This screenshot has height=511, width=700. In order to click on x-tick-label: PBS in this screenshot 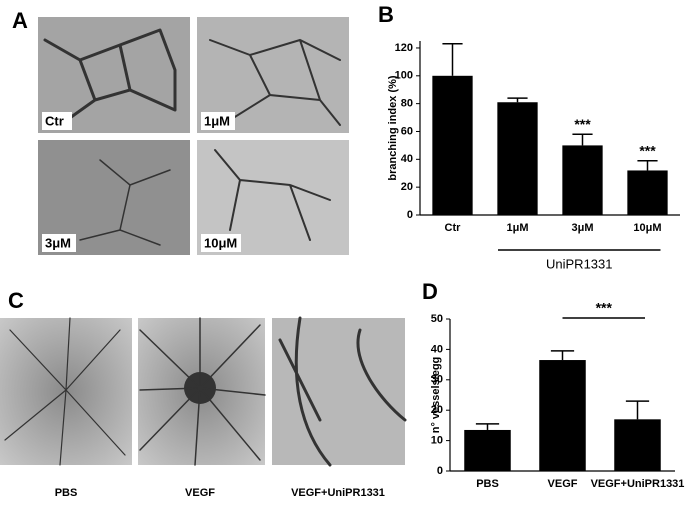, I will do `click(487, 484)`.